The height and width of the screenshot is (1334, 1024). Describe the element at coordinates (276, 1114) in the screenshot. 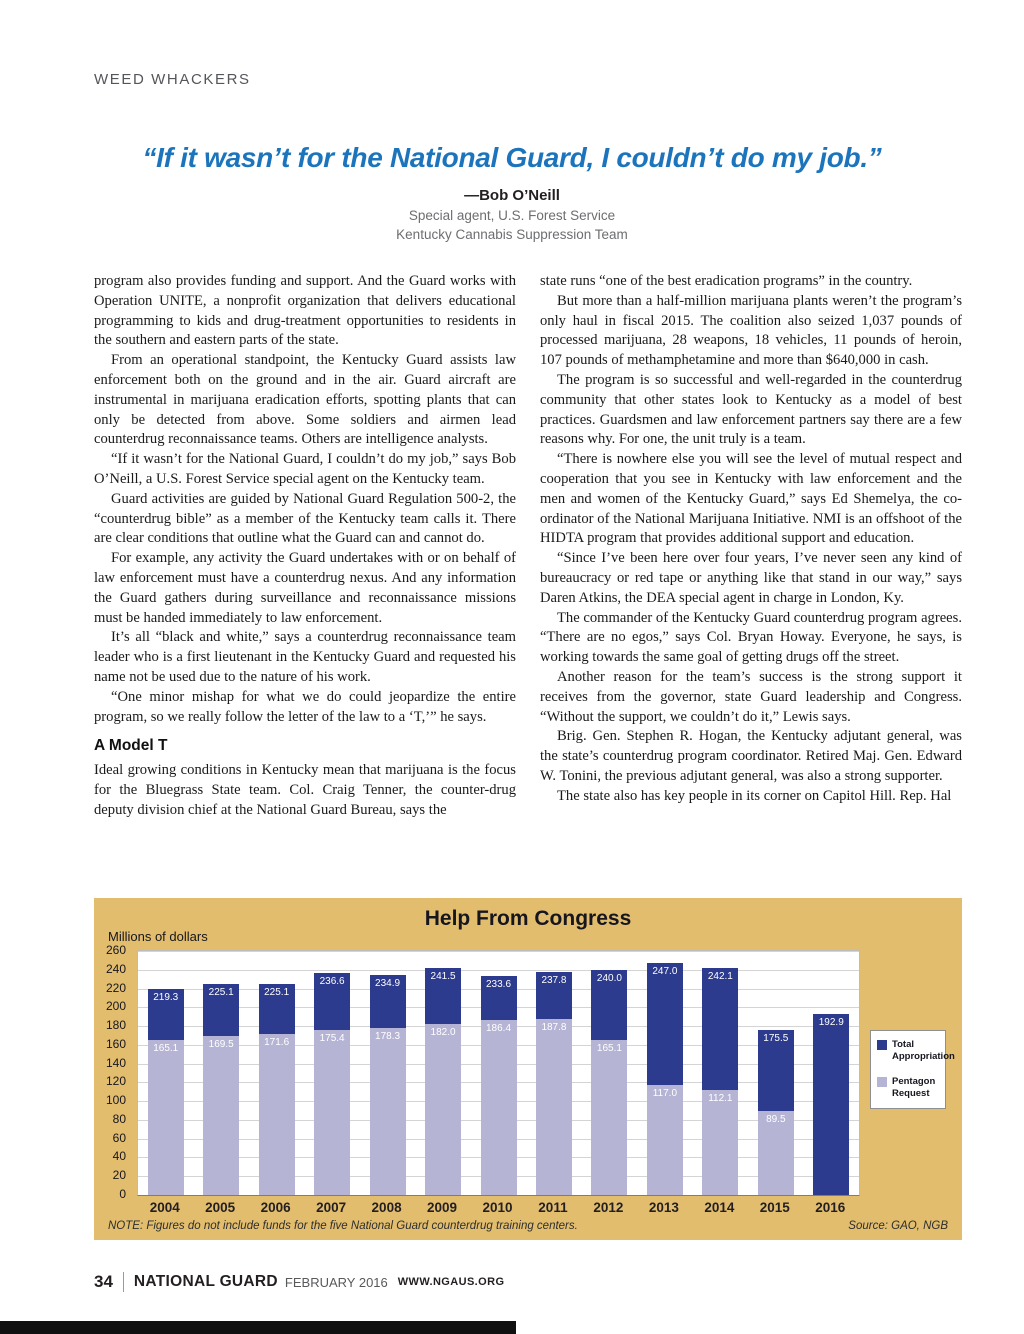

I see `bar-pentagon-request: 171.6` at that location.